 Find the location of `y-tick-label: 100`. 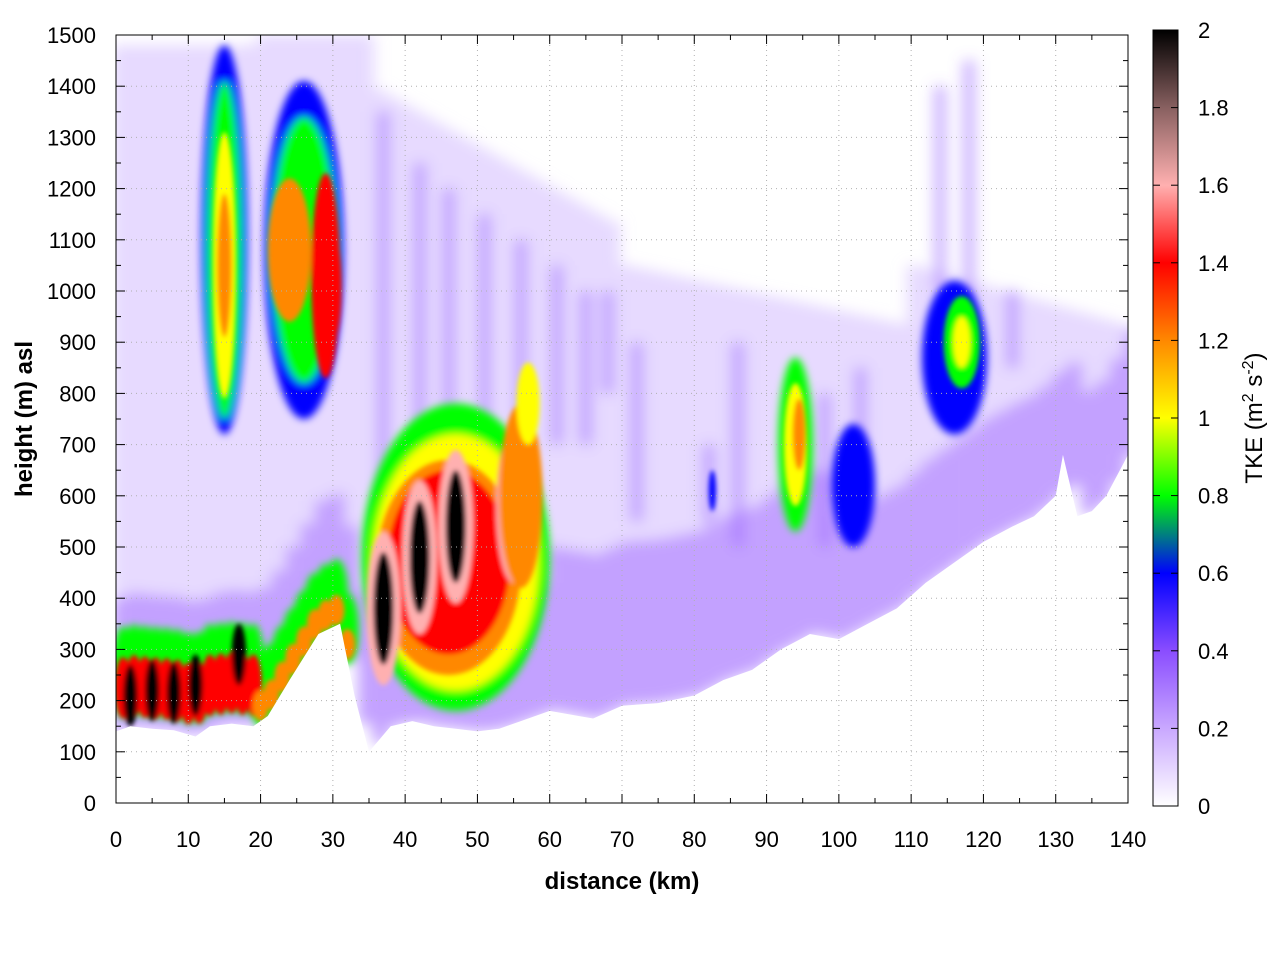

y-tick-label: 100 is located at coordinates (77, 752).